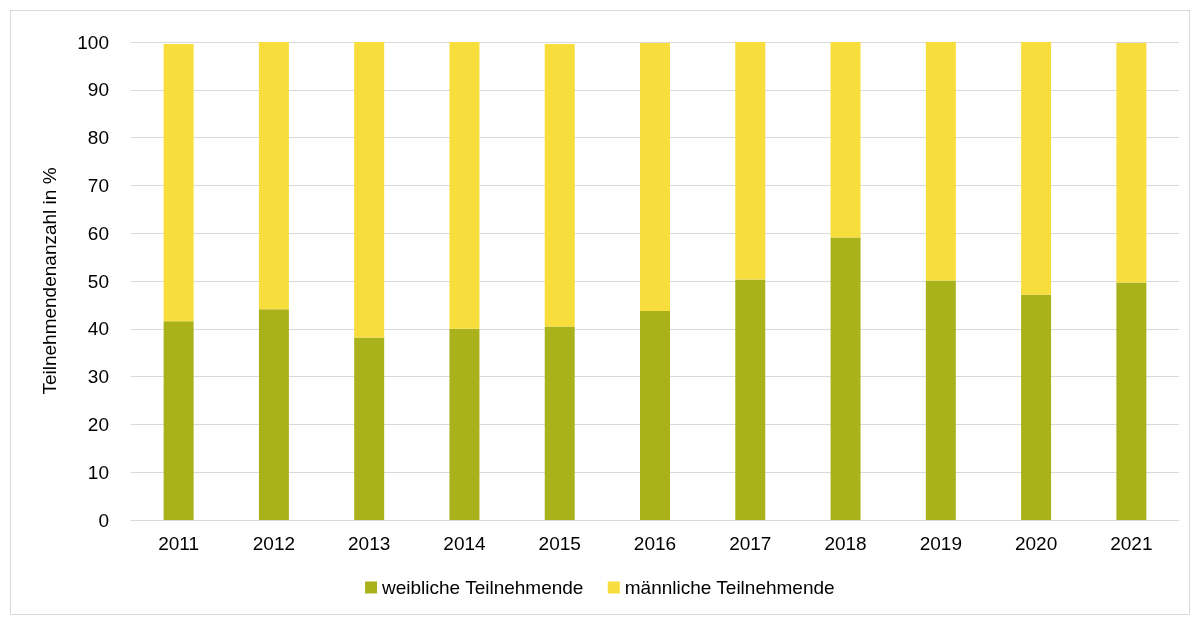  Describe the element at coordinates (482, 587) in the screenshot. I see `legend-label: weibliche Teilnehmende` at that location.